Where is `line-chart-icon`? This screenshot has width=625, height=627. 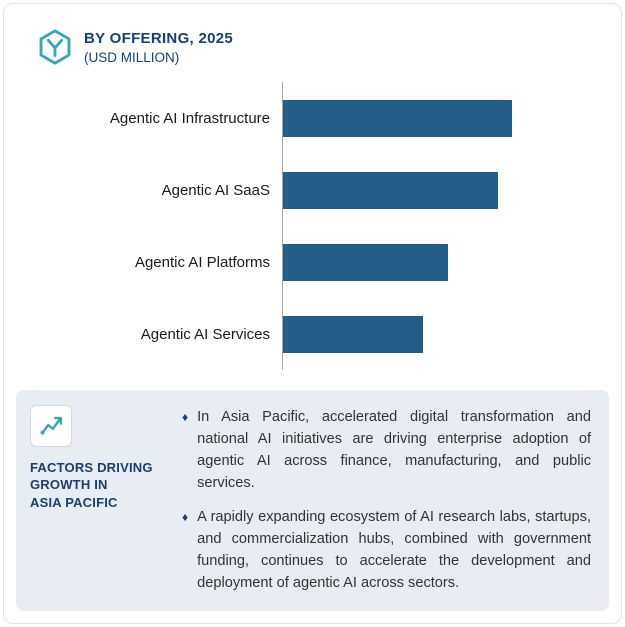 line-chart-icon is located at coordinates (51, 425).